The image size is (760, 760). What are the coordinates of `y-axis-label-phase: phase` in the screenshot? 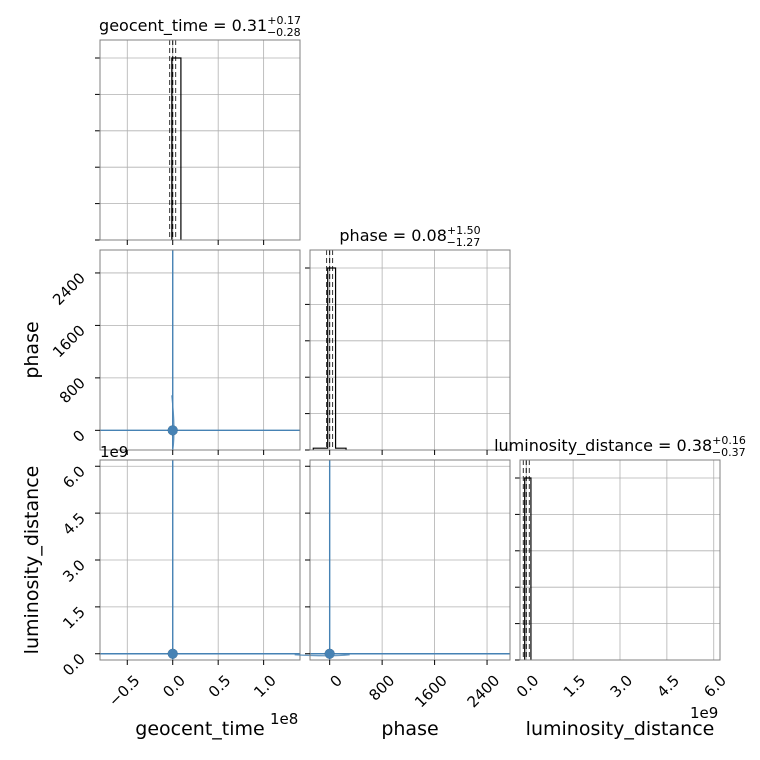 It's located at (32, 349).